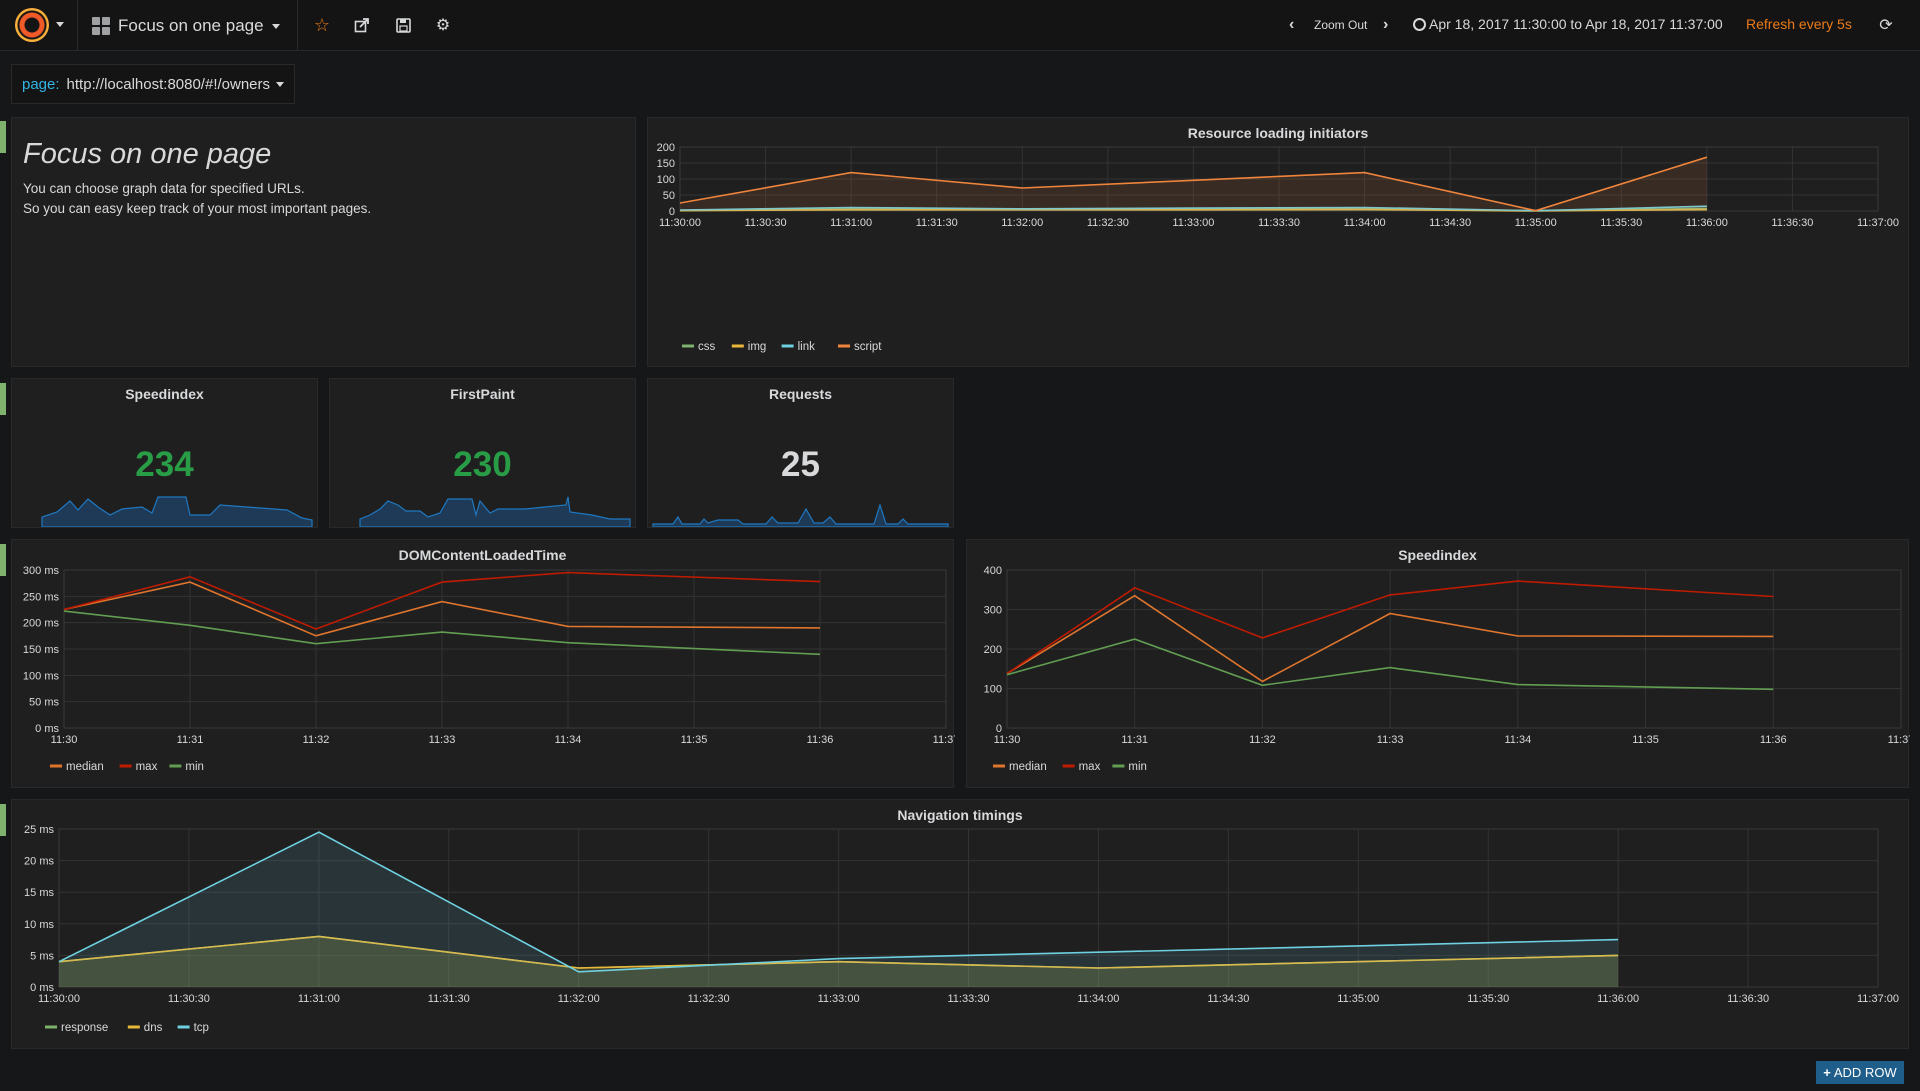 The image size is (1920, 1091). Describe the element at coordinates (993, 571) in the screenshot. I see `y-tick-label: 400` at that location.